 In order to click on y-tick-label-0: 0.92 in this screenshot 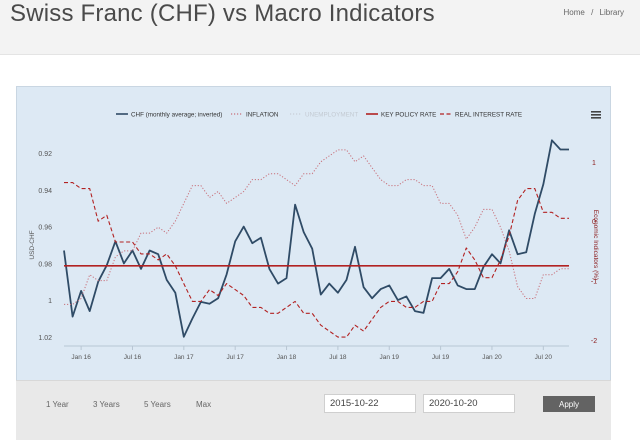, I will do `click(45, 154)`.